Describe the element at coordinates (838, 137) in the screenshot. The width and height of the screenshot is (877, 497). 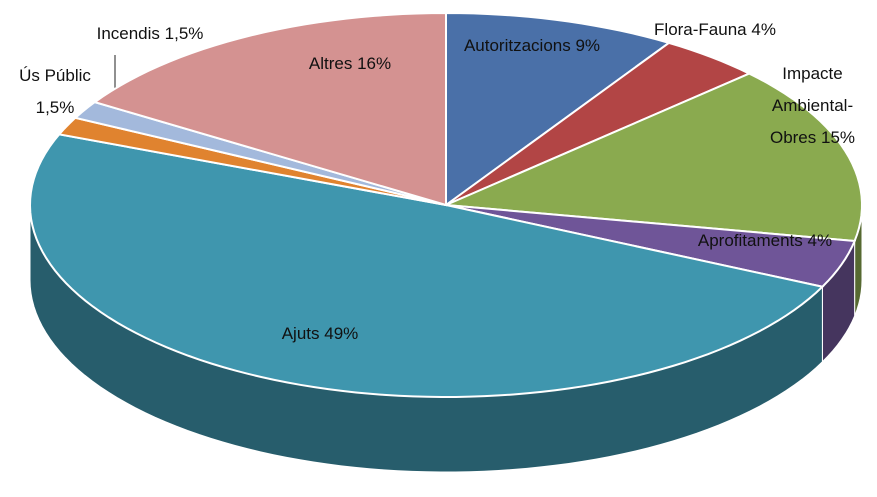
I see `value-label: 15%` at that location.